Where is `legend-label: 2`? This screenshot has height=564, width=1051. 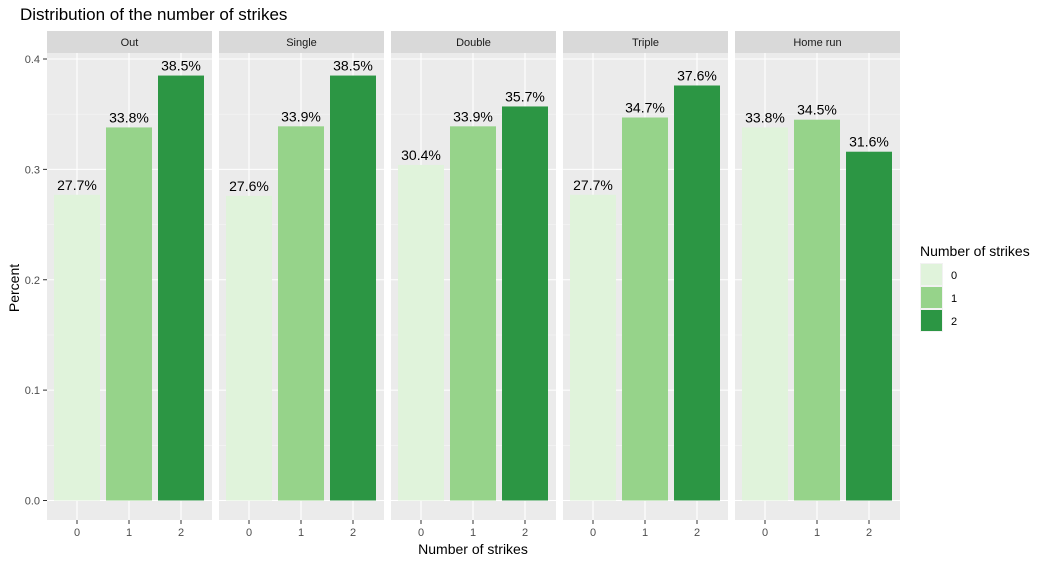
legend-label: 2 is located at coordinates (954, 322).